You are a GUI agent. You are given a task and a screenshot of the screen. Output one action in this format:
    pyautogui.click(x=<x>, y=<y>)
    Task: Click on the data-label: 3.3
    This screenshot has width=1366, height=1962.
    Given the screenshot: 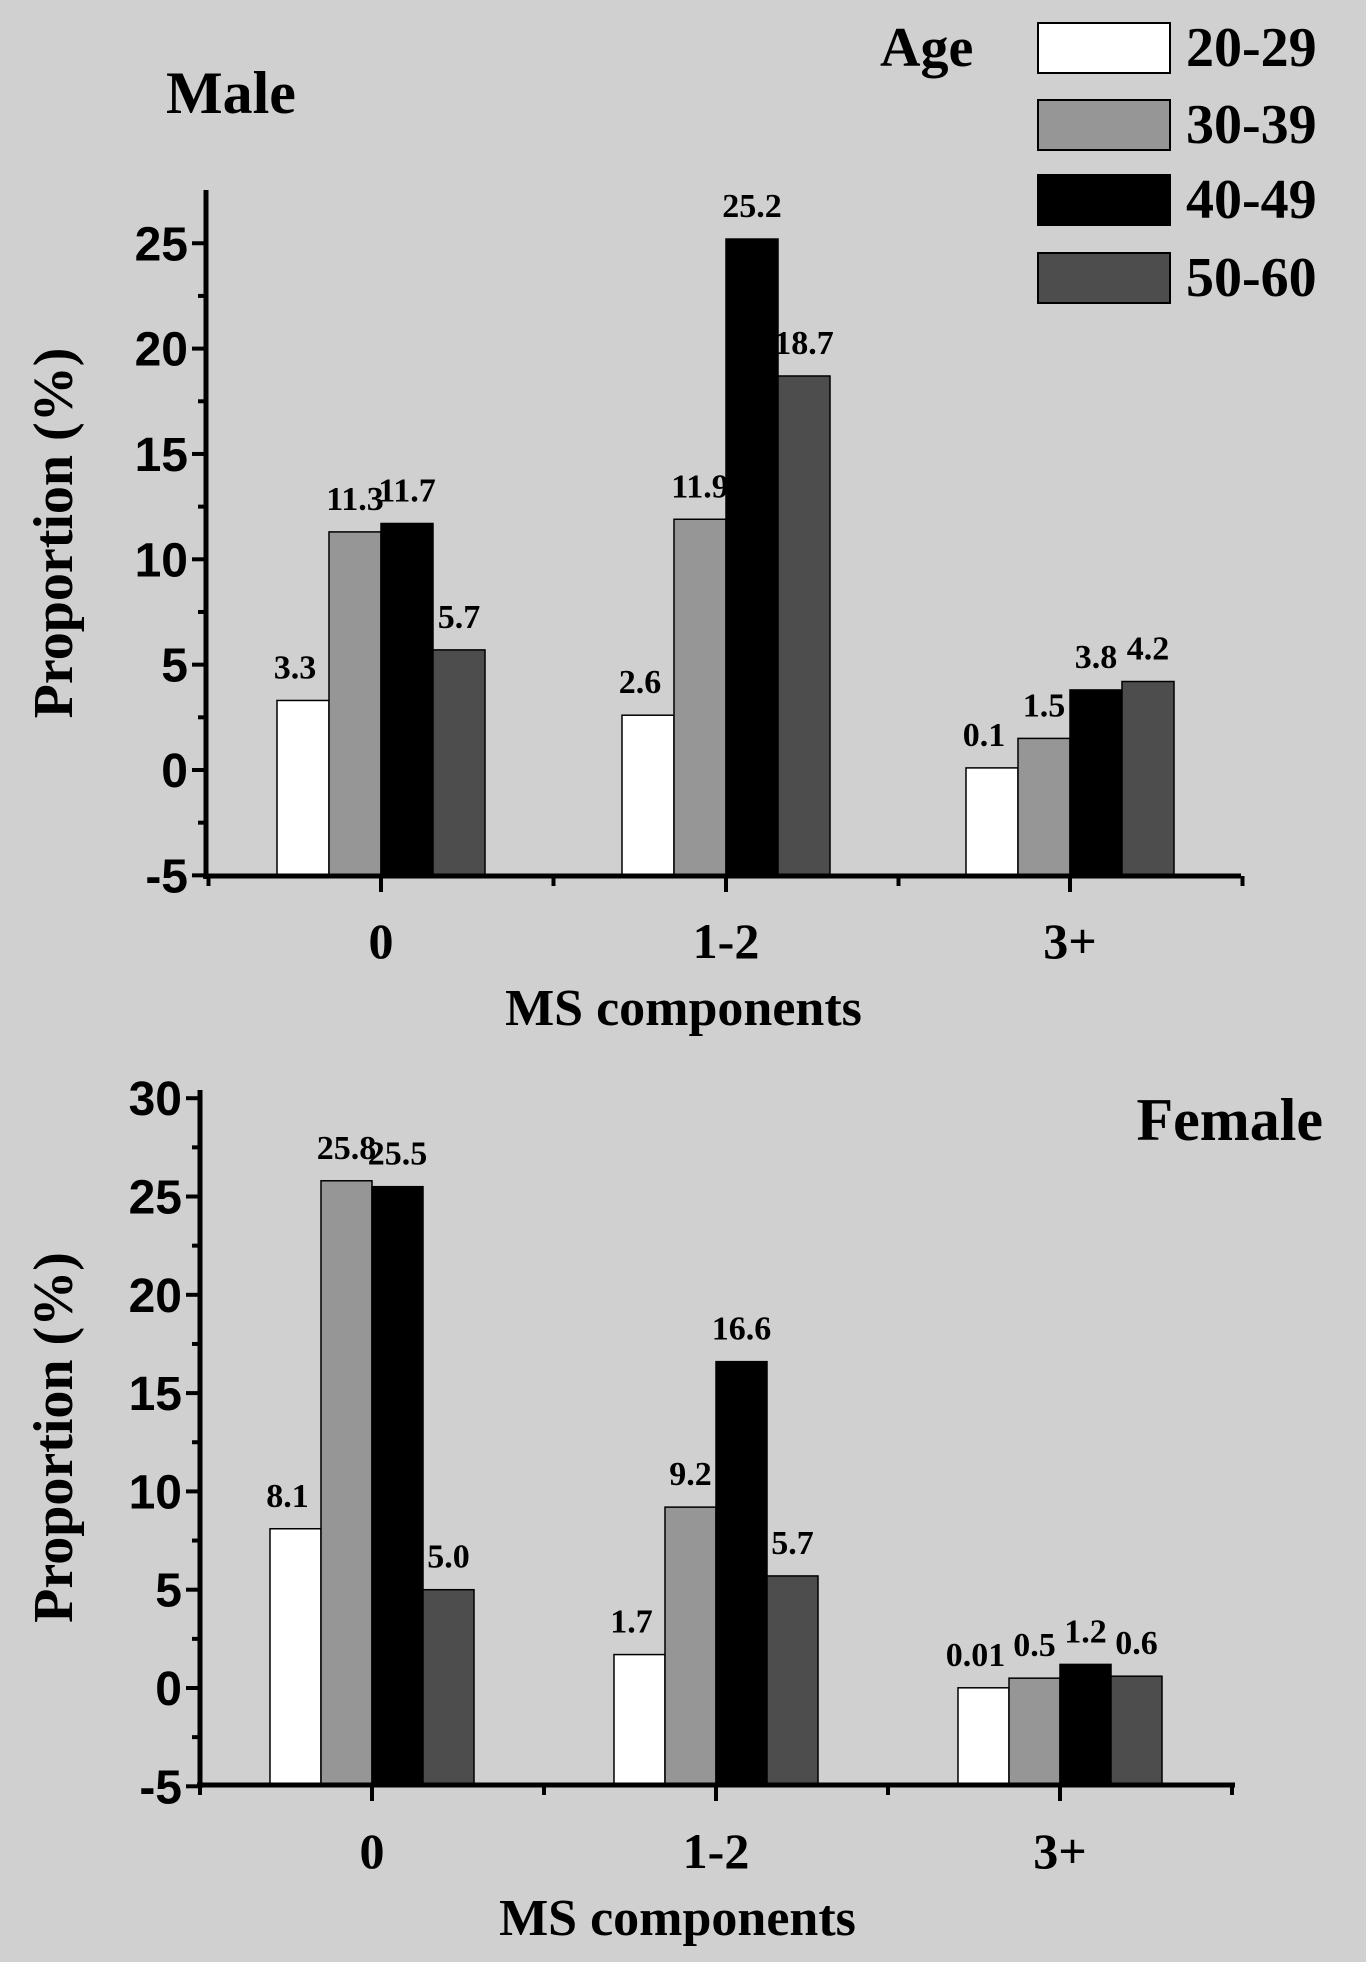 What is the action you would take?
    pyautogui.click(x=295, y=667)
    